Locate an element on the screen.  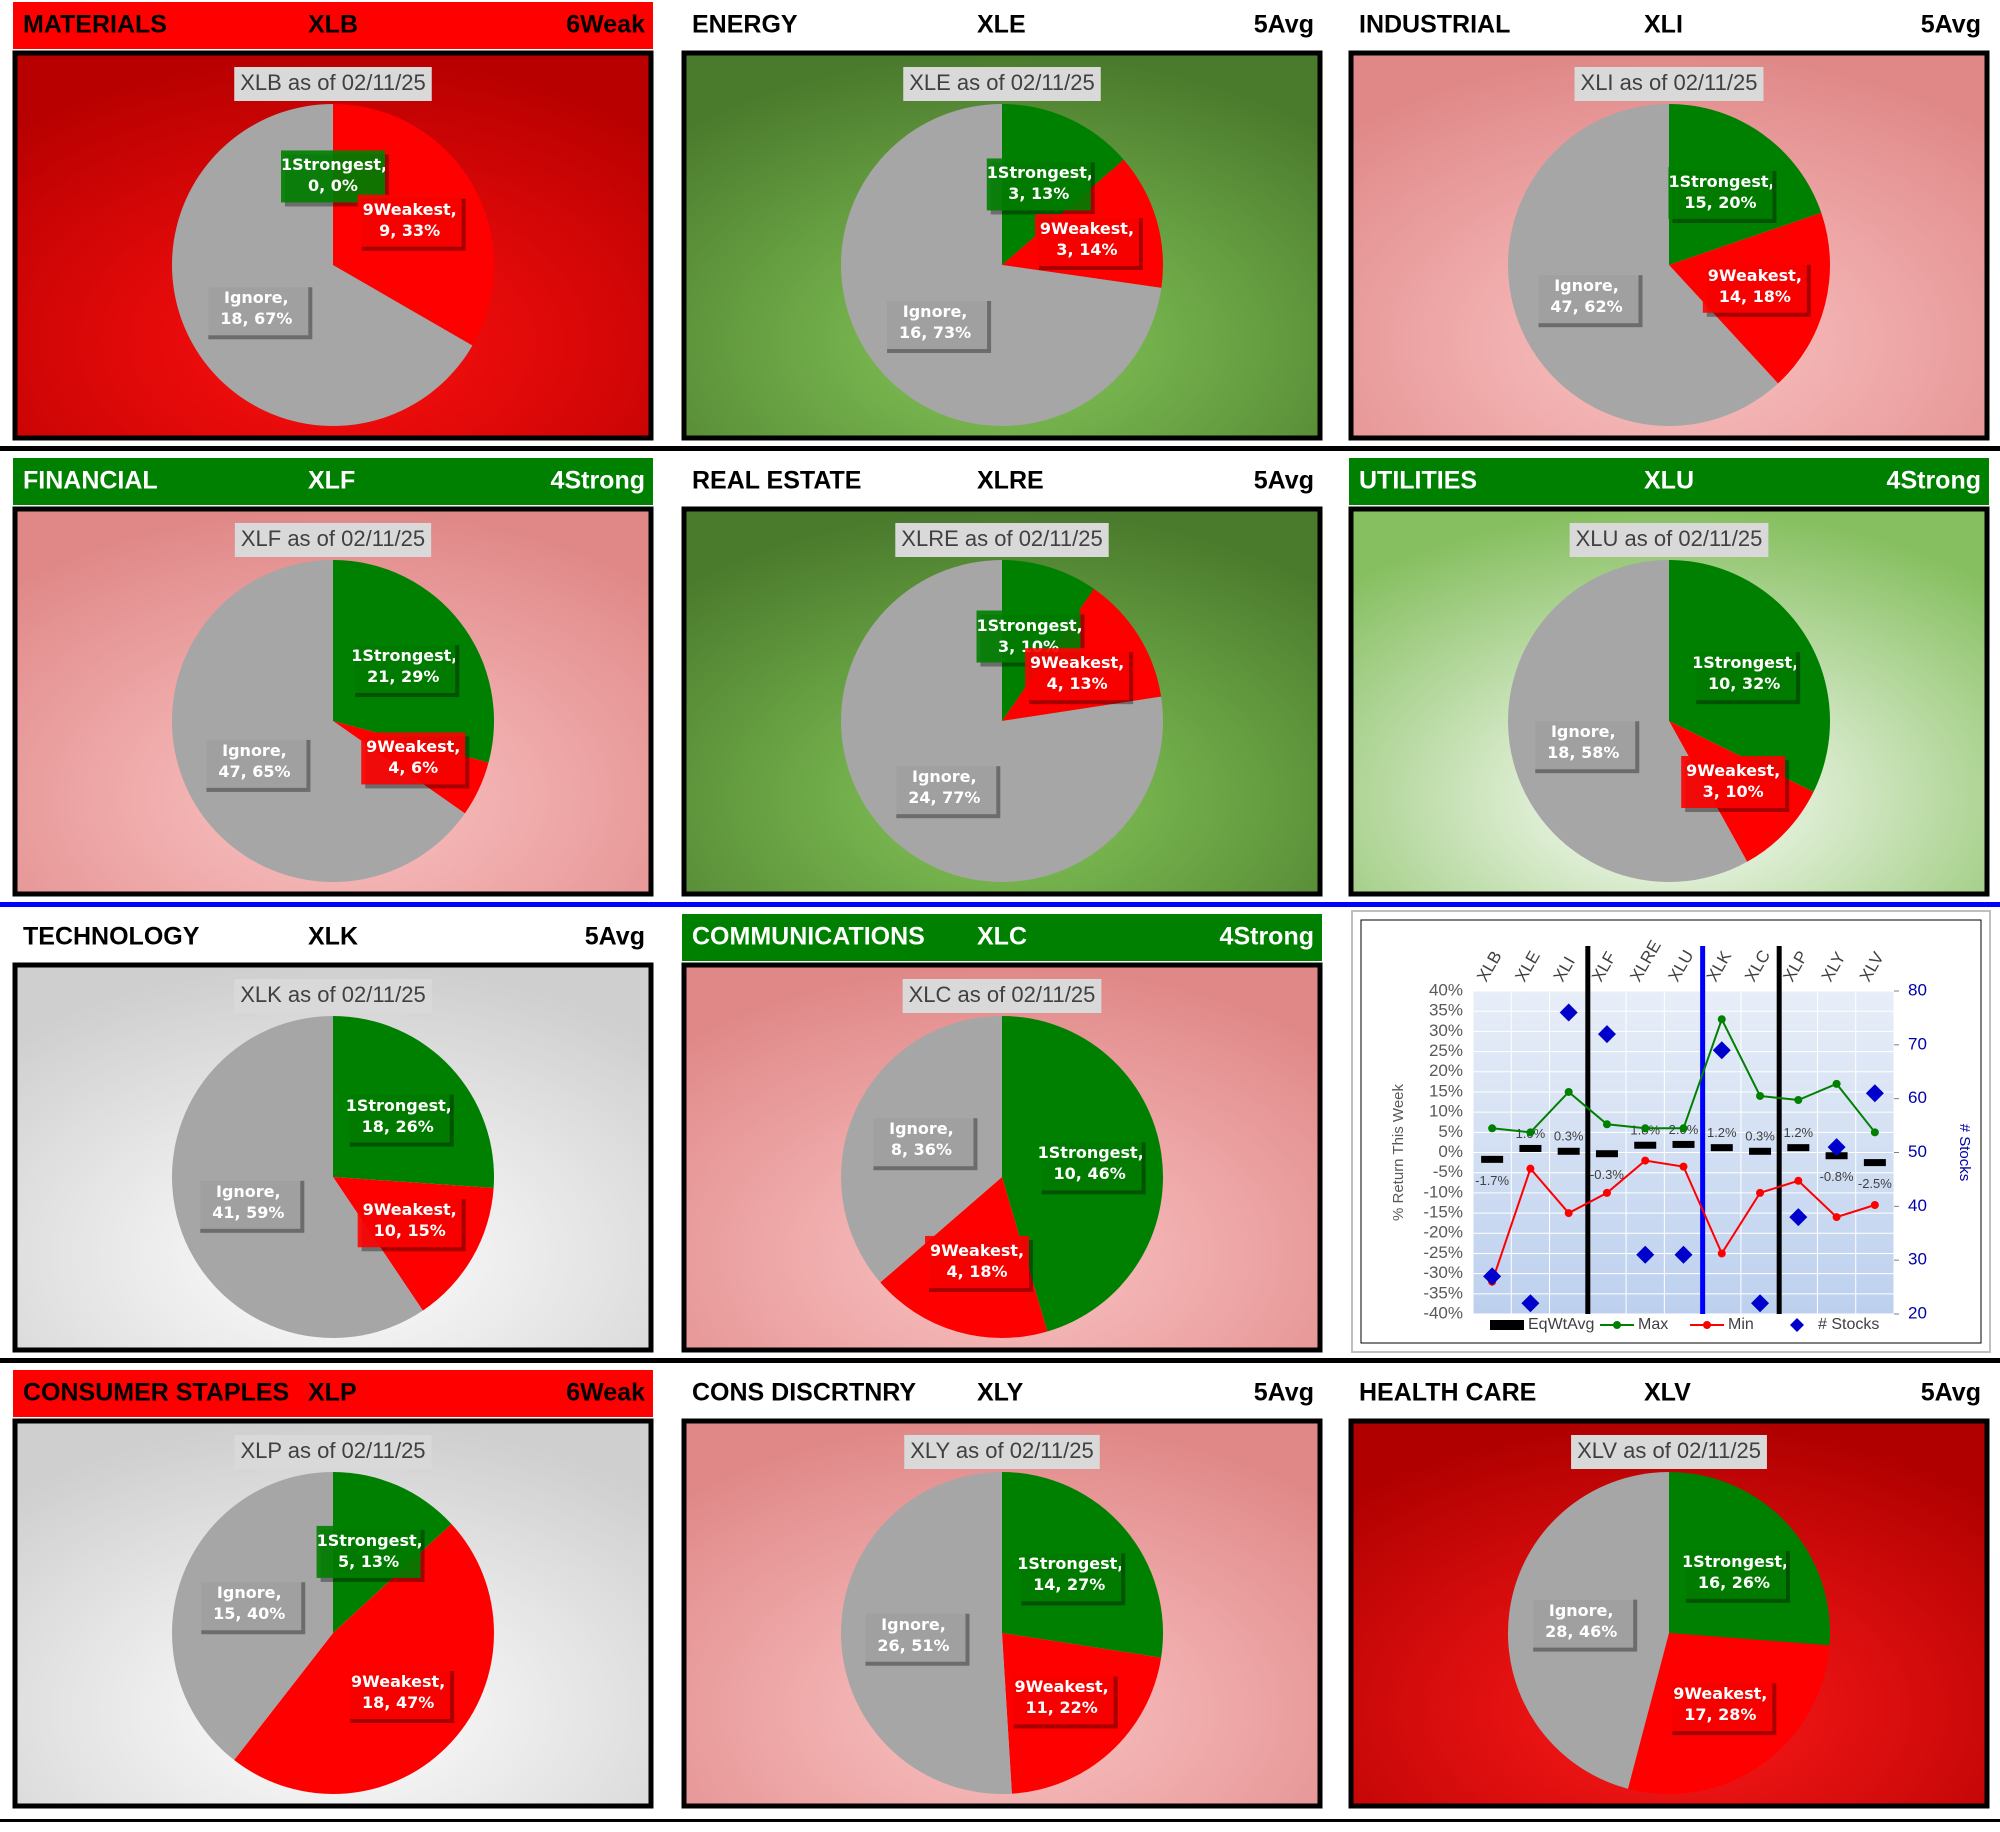
data-label: 1Strongest, 5, 13% is located at coordinates (368, 1550).